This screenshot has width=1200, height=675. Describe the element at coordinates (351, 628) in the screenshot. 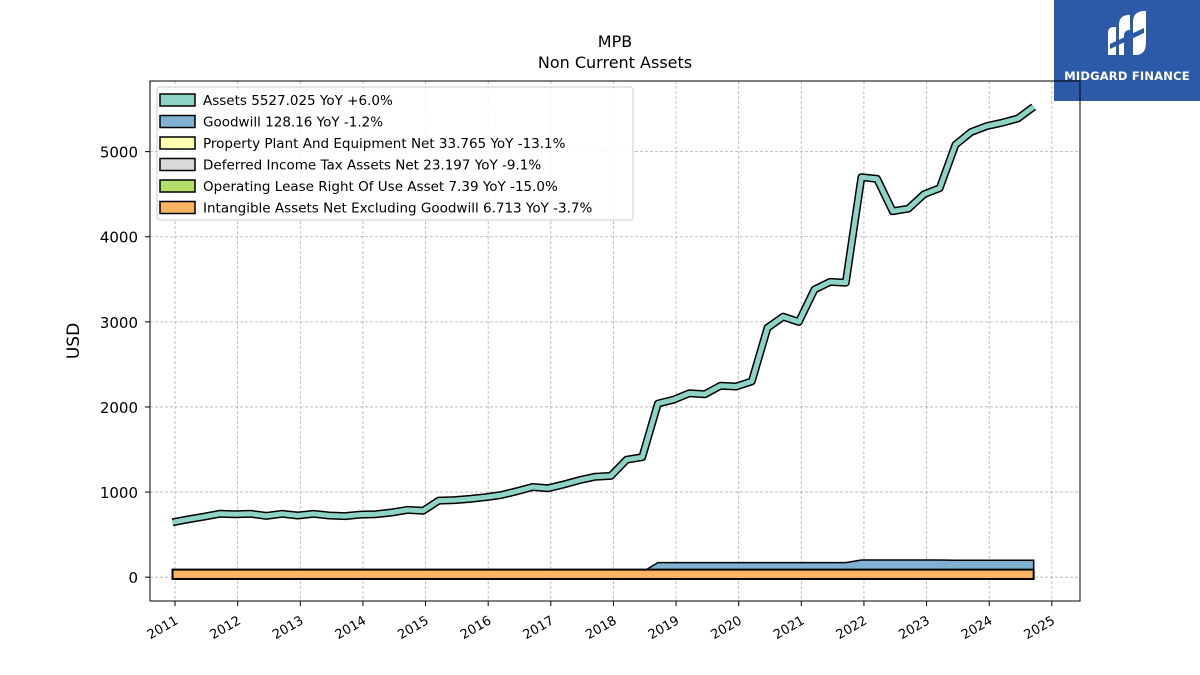

I see `x-tick-label: 2014` at that location.